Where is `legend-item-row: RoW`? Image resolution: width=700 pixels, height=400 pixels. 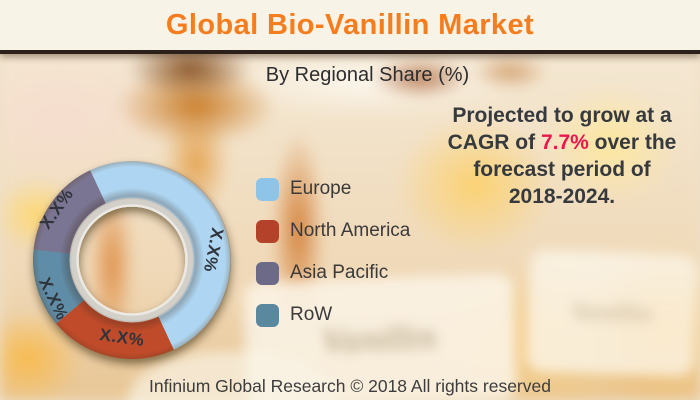 legend-item-row: RoW is located at coordinates (333, 315).